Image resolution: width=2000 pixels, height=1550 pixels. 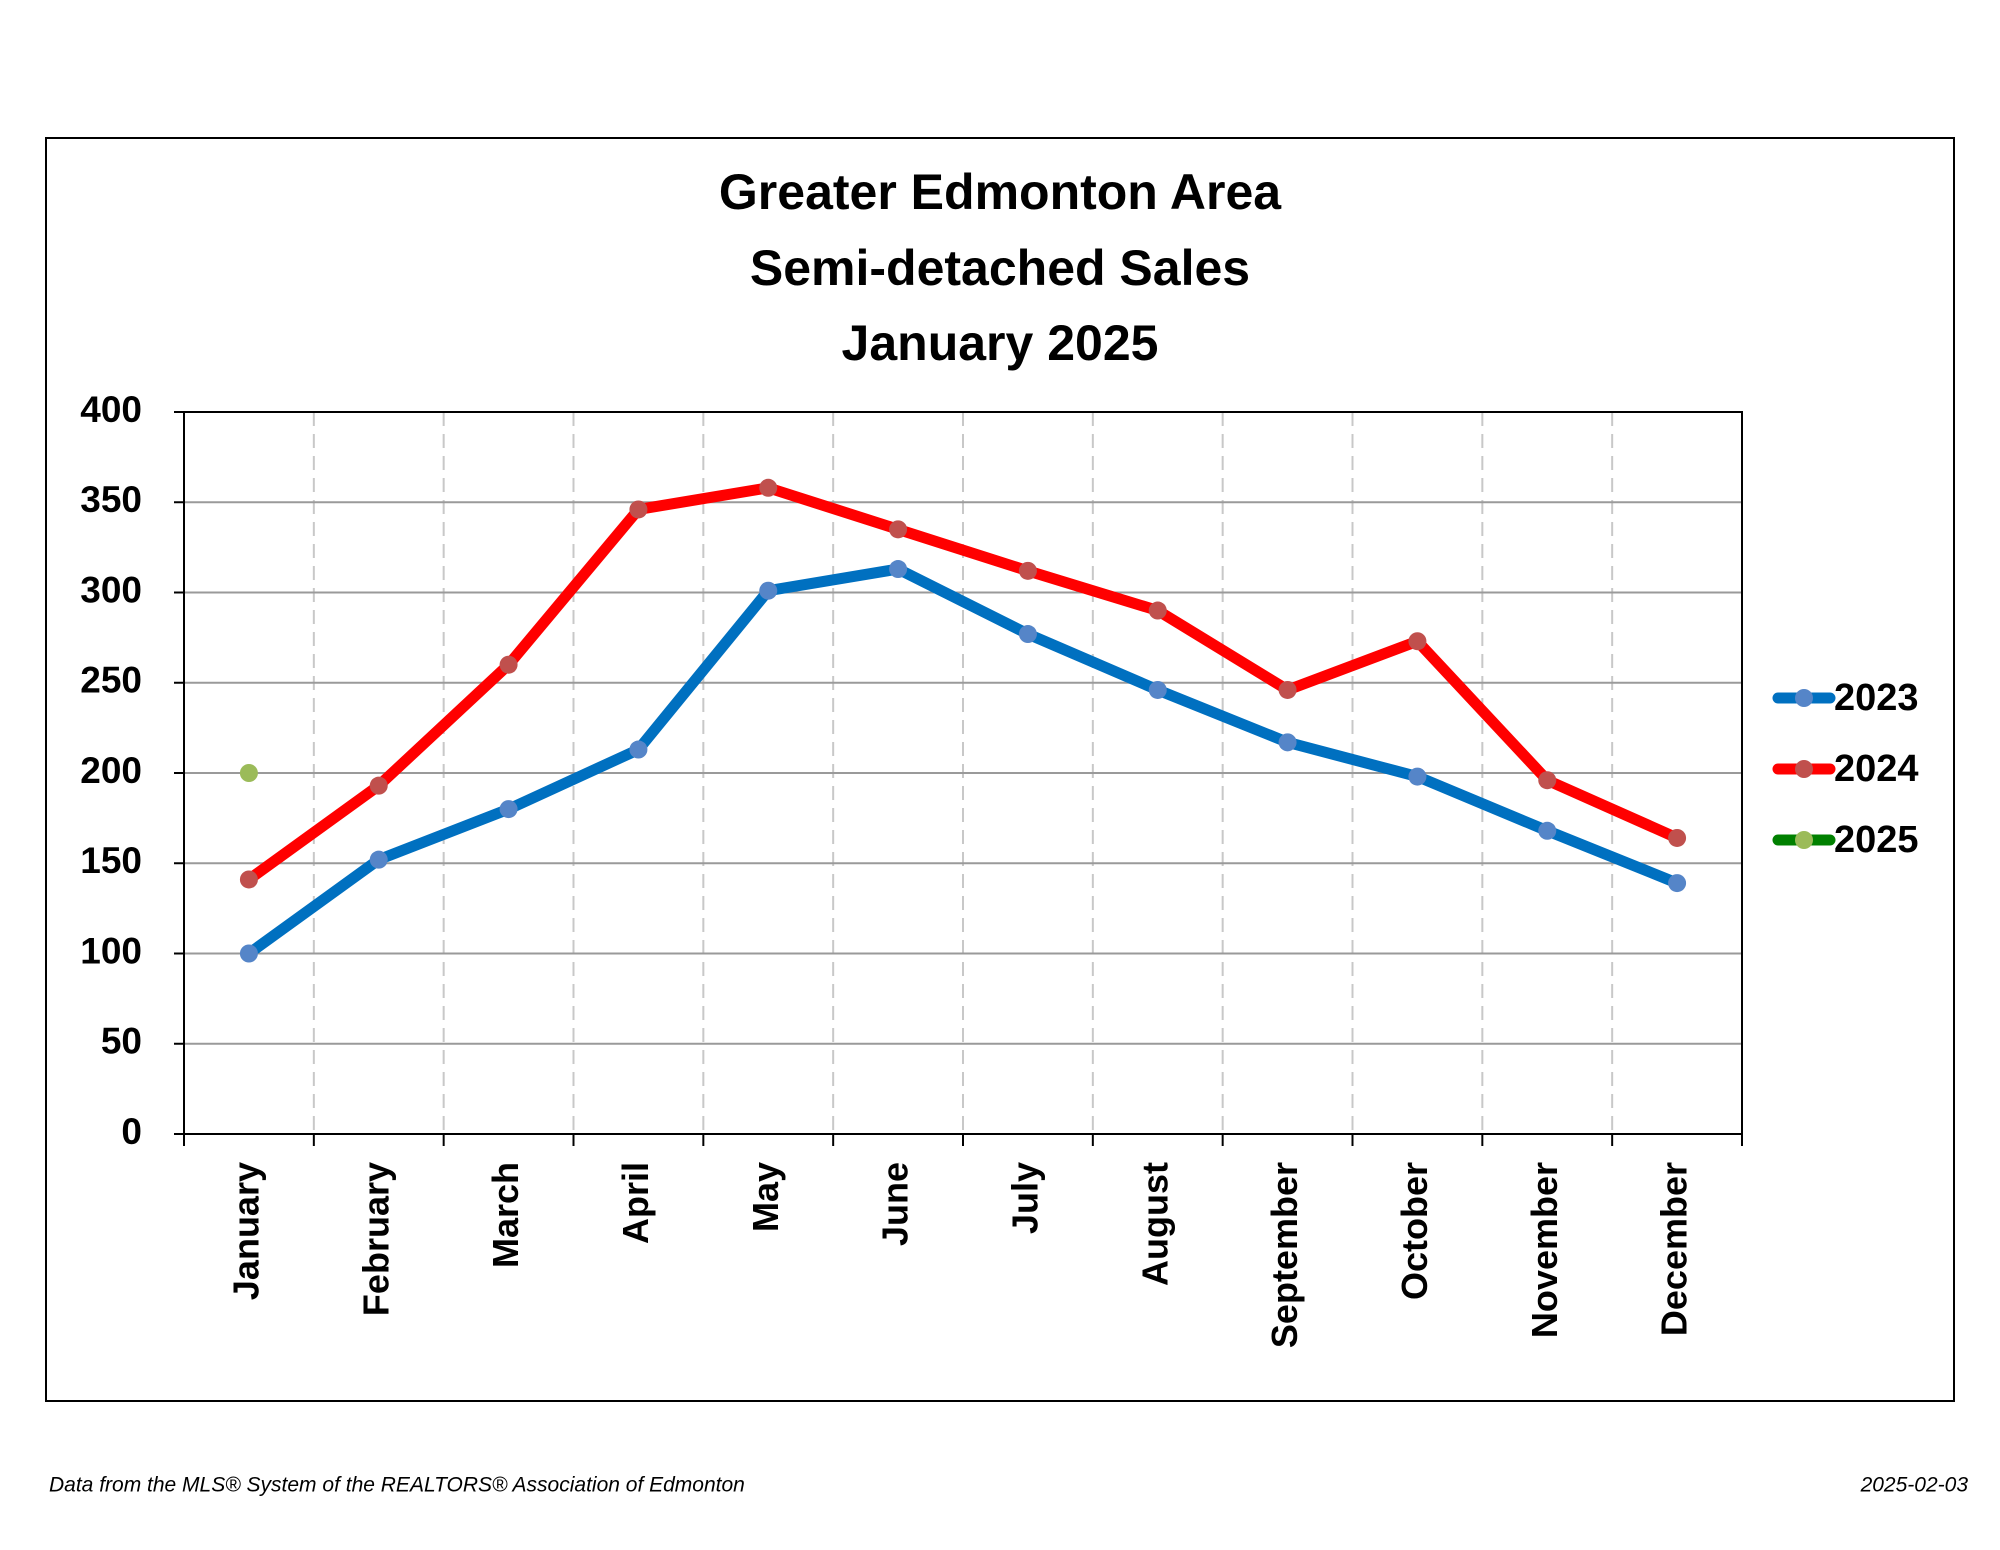 I want to click on y-tick-label: 150, so click(x=111, y=860).